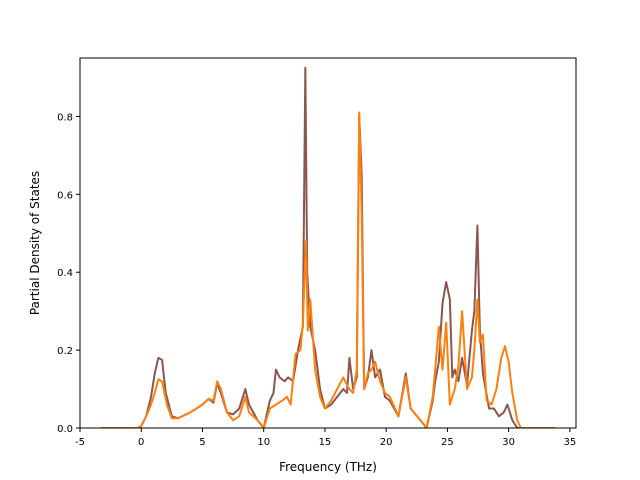  I want to click on y-tick-label: 0.8, so click(65, 117).